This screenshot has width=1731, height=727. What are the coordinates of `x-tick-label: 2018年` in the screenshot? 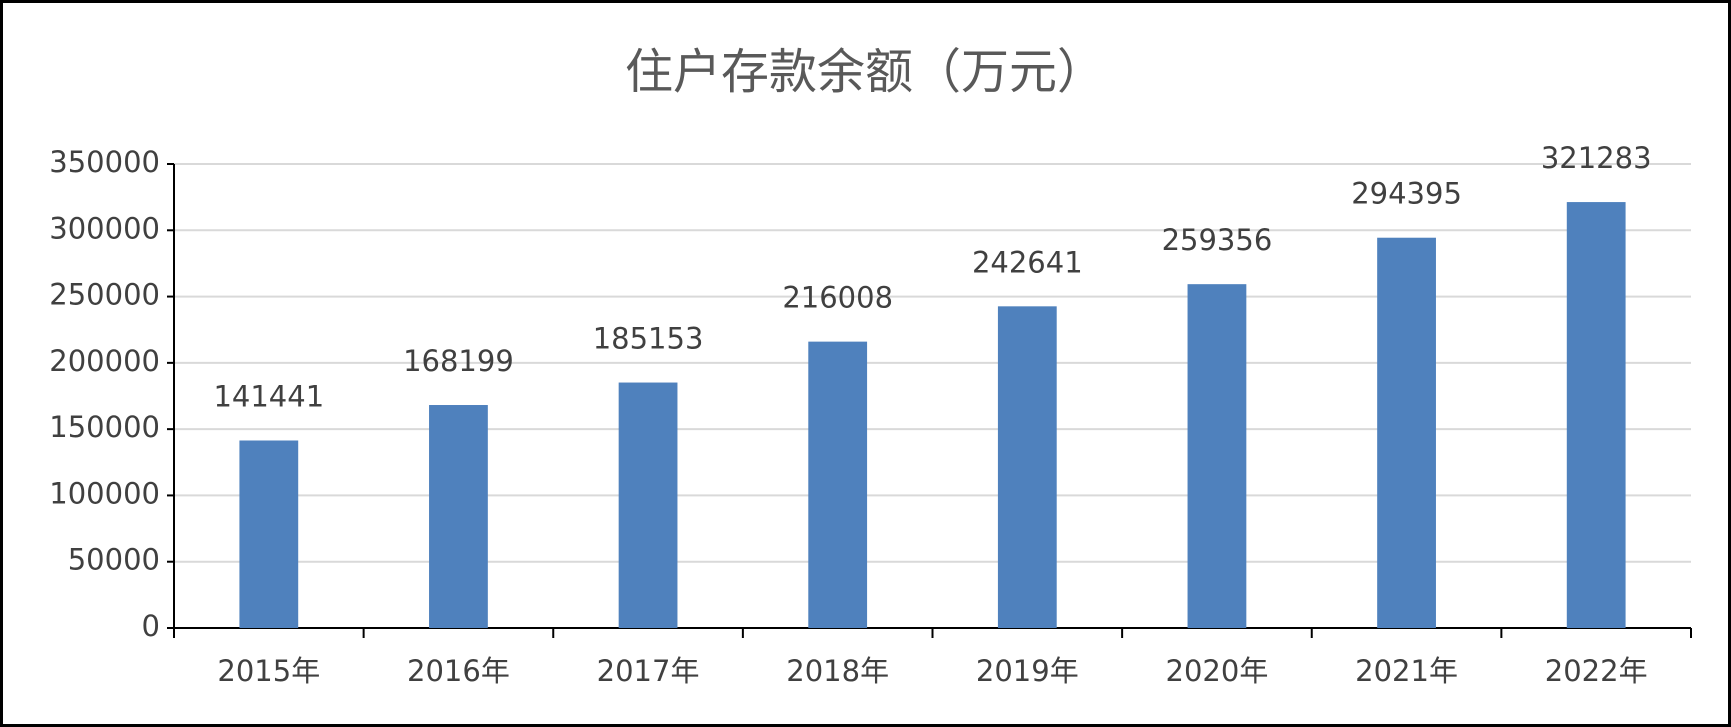 It's located at (837, 671).